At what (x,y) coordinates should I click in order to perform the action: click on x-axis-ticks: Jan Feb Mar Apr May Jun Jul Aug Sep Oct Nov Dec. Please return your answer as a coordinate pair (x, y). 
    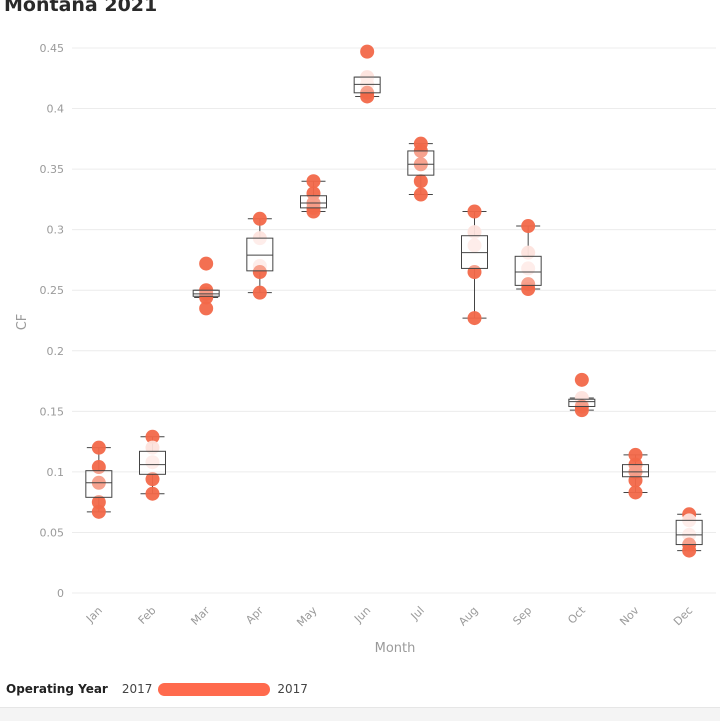
    Looking at the image, I should click on (389, 616).